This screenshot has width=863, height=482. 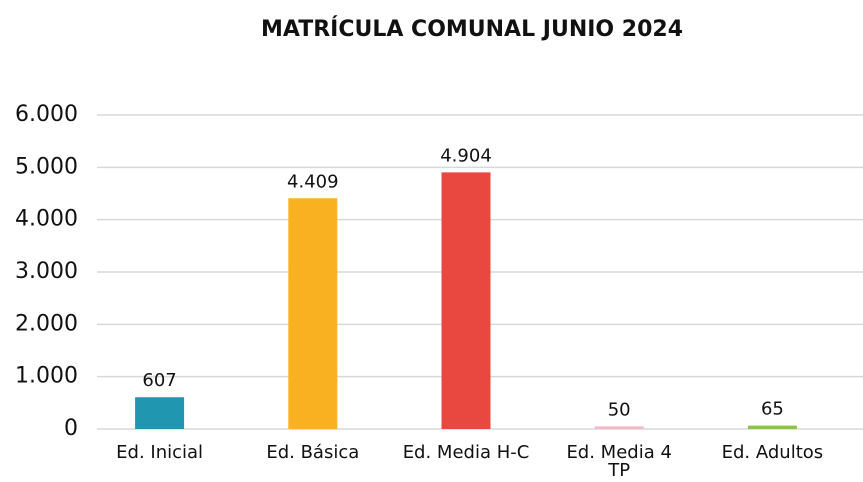 What do you see at coordinates (313, 452) in the screenshot?
I see `x-tick-label: Ed. Básica` at bounding box center [313, 452].